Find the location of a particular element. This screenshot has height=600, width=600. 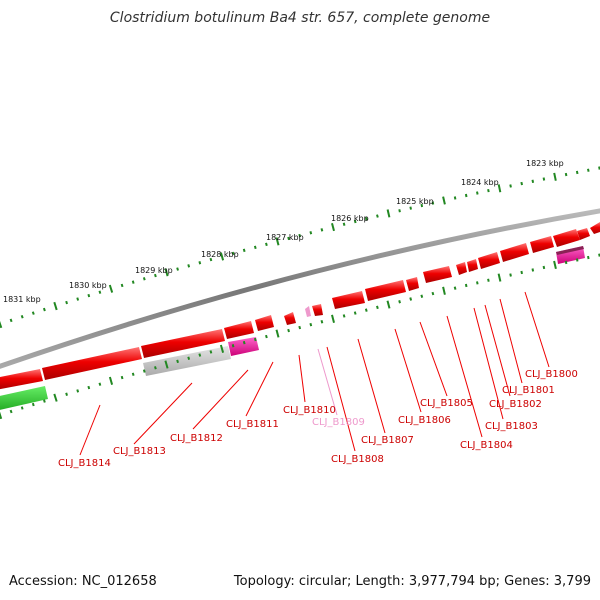

rna-feature-right-top is located at coordinates (570, 250).